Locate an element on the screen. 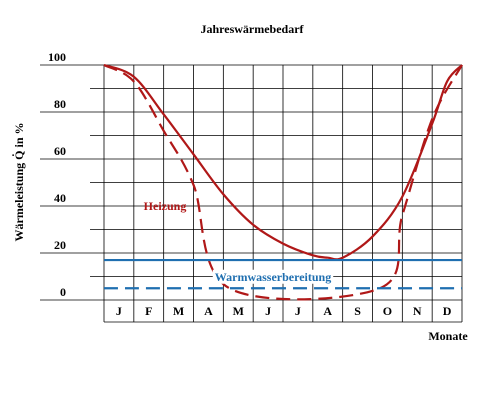 The width and height of the screenshot is (502, 401). y-tick-label: 0 is located at coordinates (63, 292).